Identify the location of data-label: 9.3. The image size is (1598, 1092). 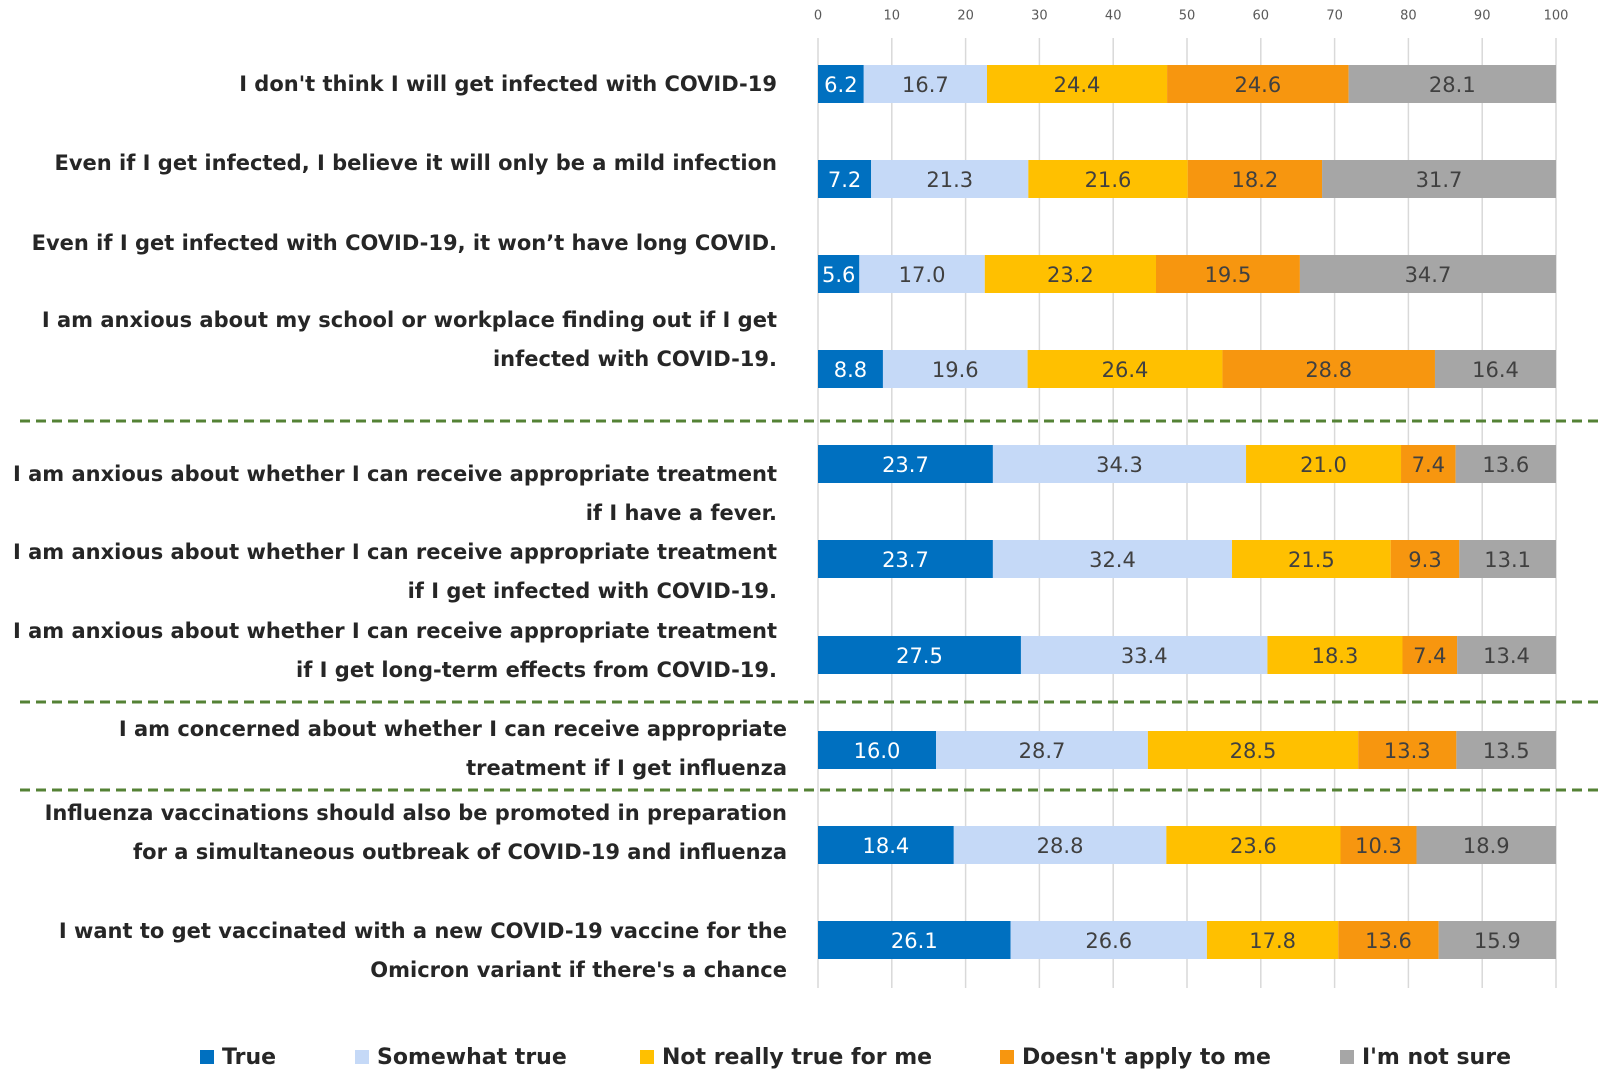
(1424, 560).